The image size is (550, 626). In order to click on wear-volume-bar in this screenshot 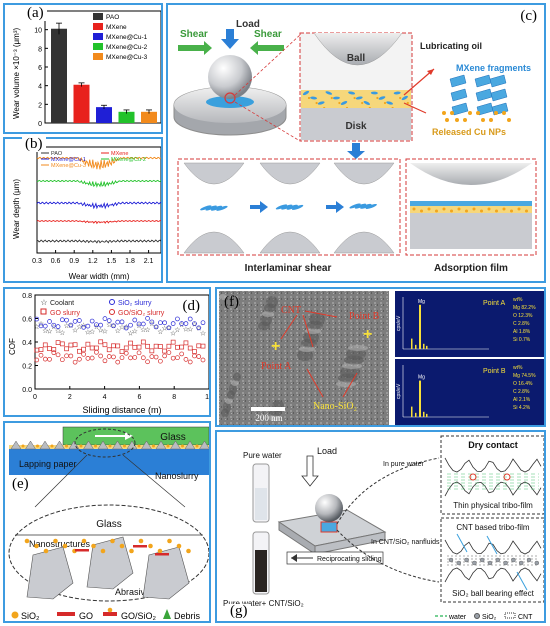, I will do `click(149, 117)`.